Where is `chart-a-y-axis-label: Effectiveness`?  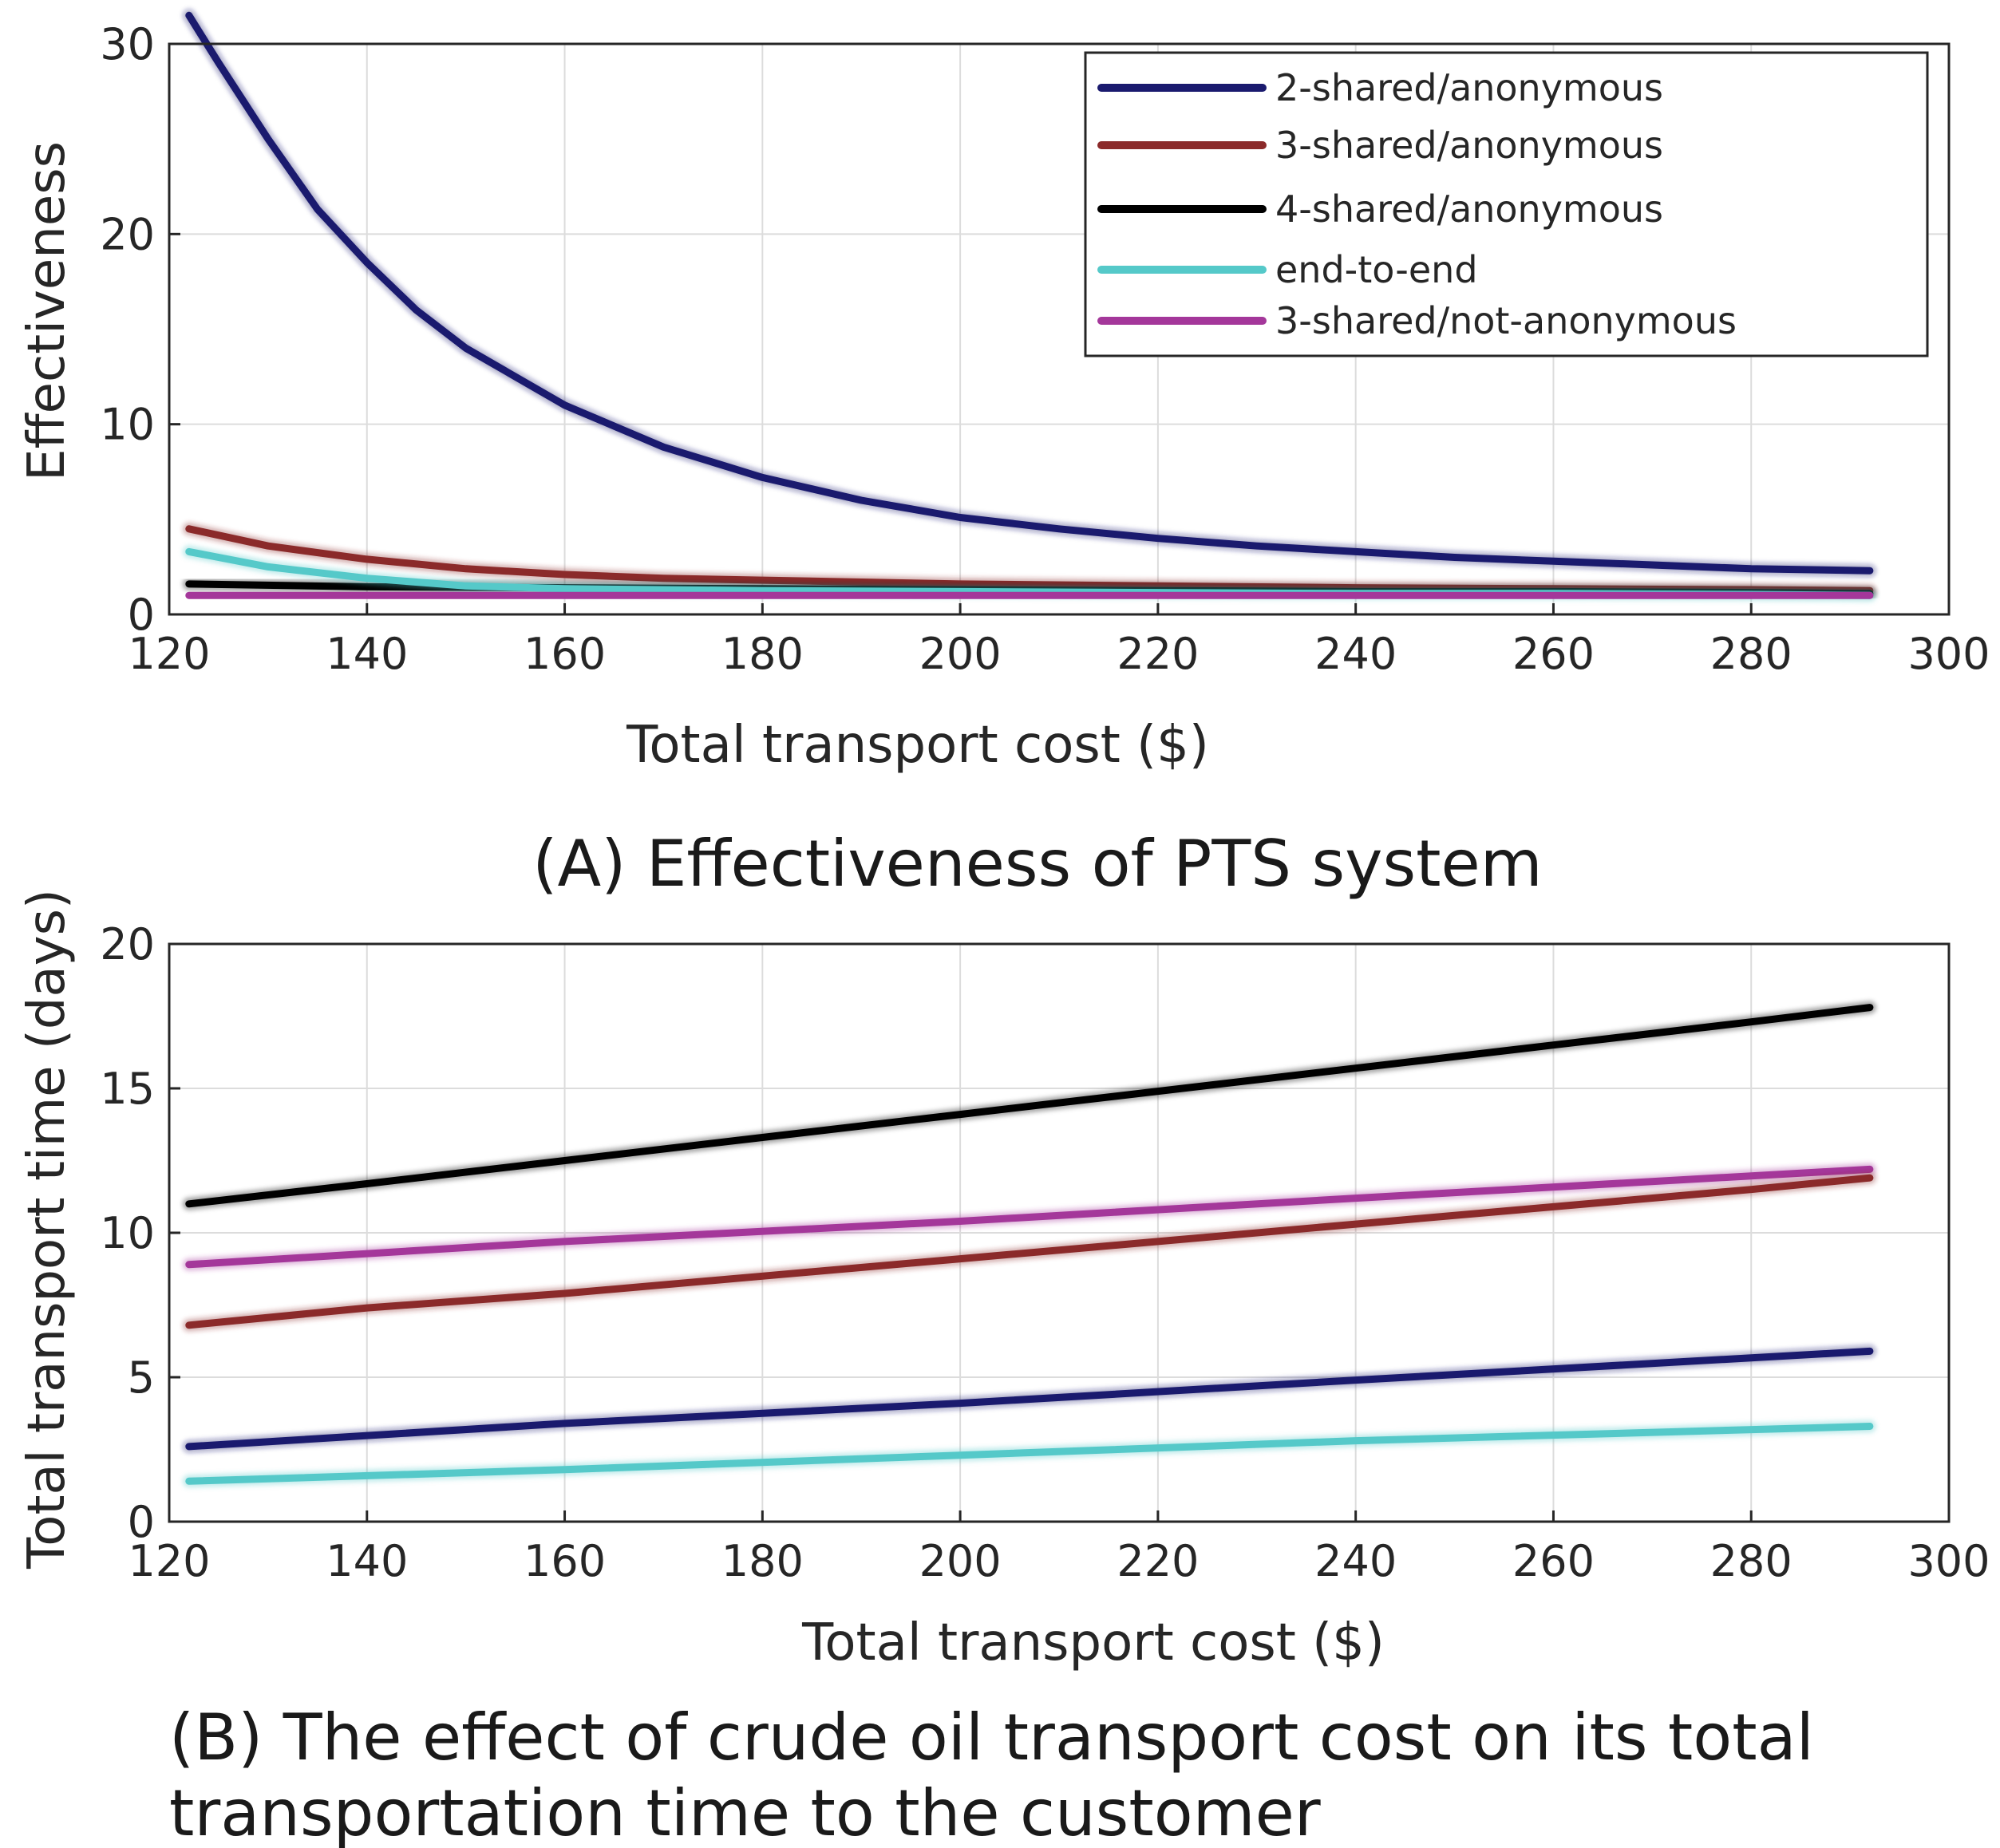
chart-a-y-axis-label: Effectiveness is located at coordinates (47, 311).